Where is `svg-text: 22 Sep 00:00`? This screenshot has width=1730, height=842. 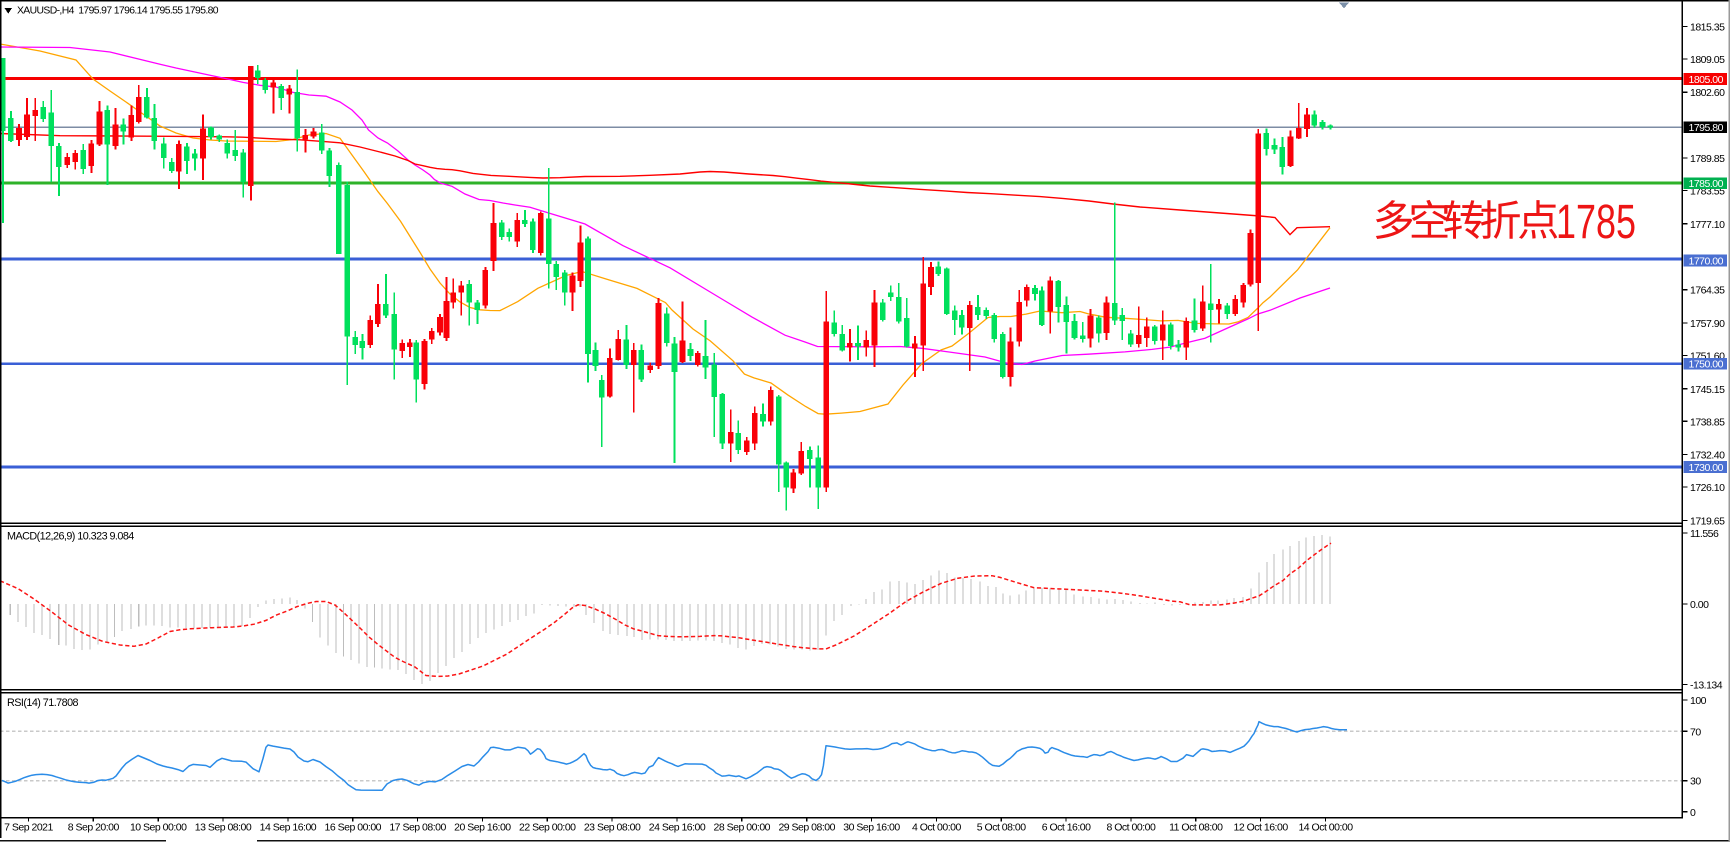 svg-text: 22 Sep 00:00 is located at coordinates (547, 828).